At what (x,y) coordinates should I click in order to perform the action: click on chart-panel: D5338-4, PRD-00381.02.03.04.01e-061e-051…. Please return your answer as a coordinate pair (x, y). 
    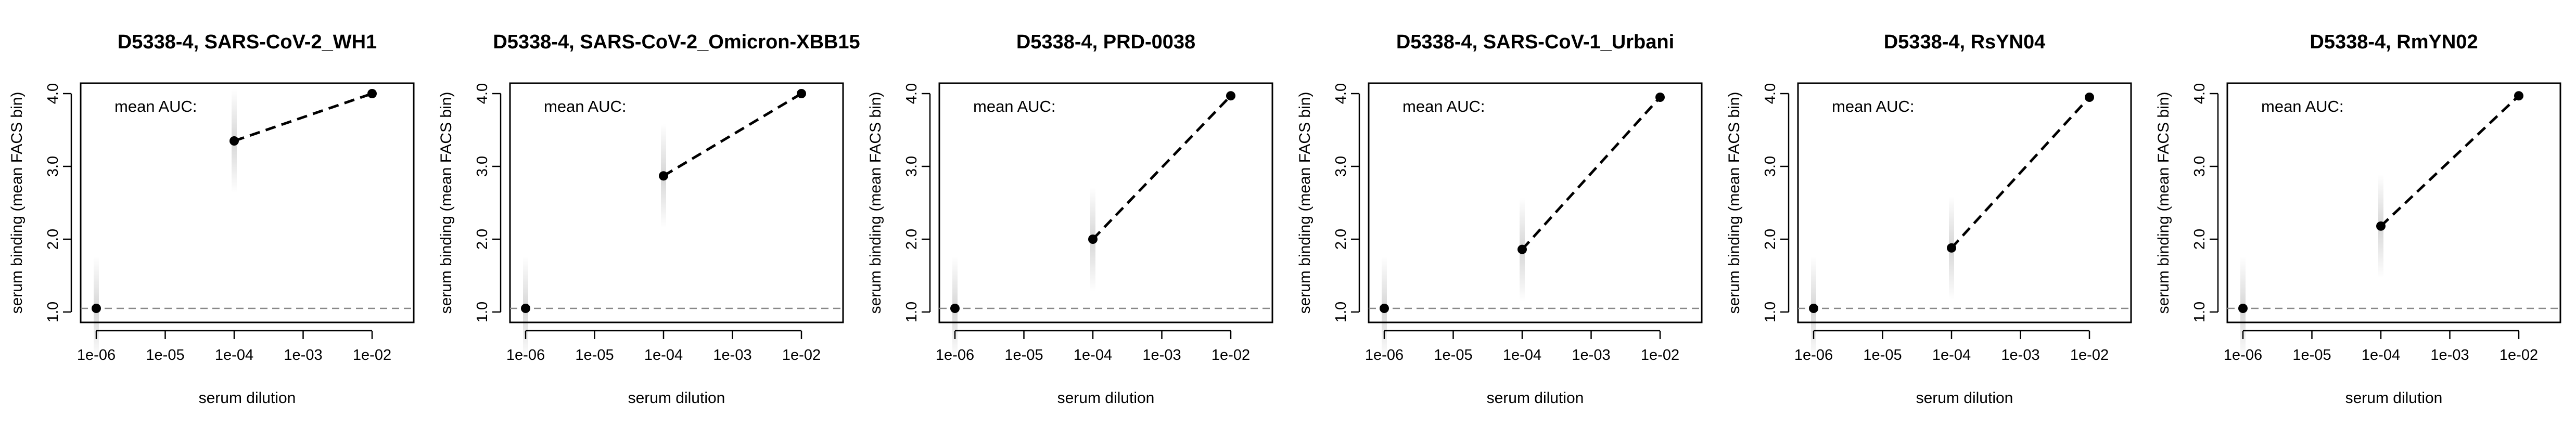
    Looking at the image, I should click on (1070, 219).